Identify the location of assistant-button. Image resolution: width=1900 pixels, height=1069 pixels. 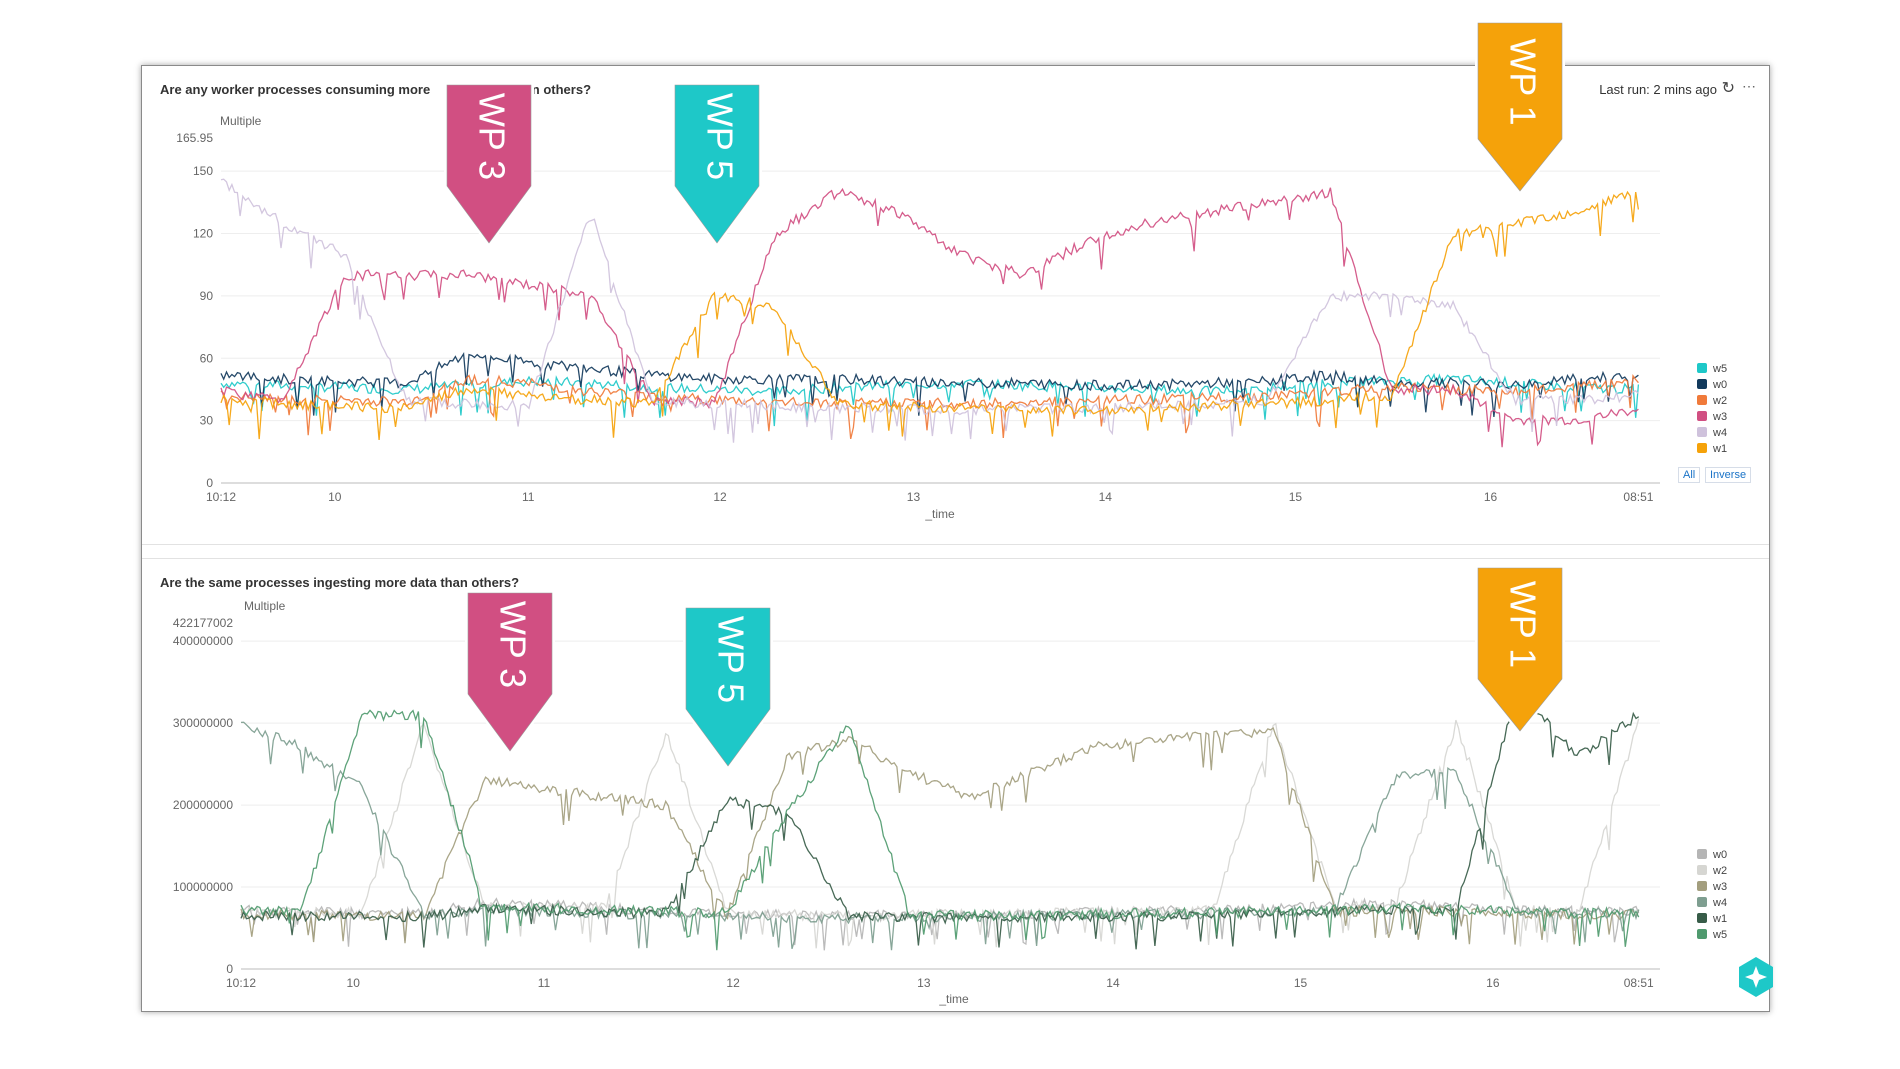
(1756, 977).